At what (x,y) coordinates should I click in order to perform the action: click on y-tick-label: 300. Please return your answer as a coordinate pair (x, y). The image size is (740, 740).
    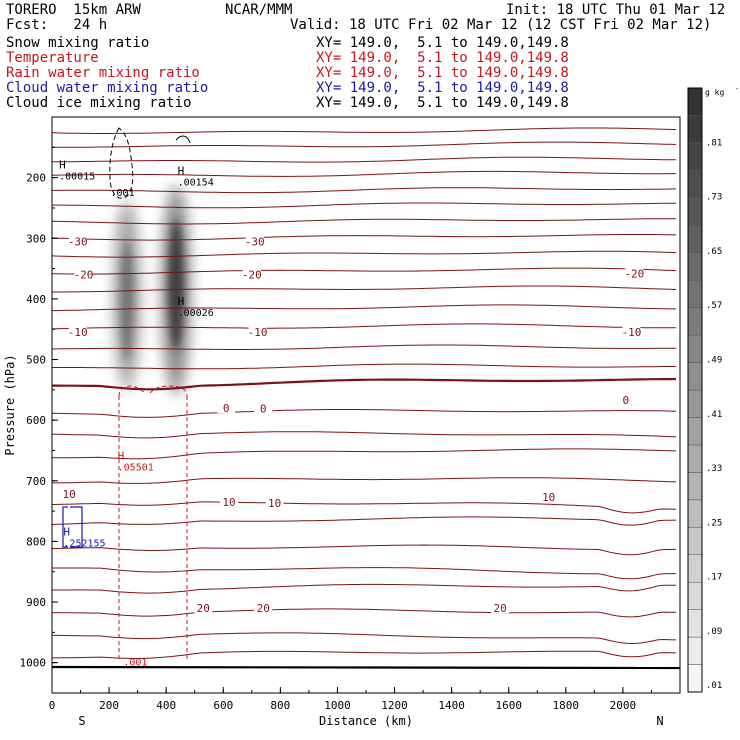
    Looking at the image, I should click on (36, 238).